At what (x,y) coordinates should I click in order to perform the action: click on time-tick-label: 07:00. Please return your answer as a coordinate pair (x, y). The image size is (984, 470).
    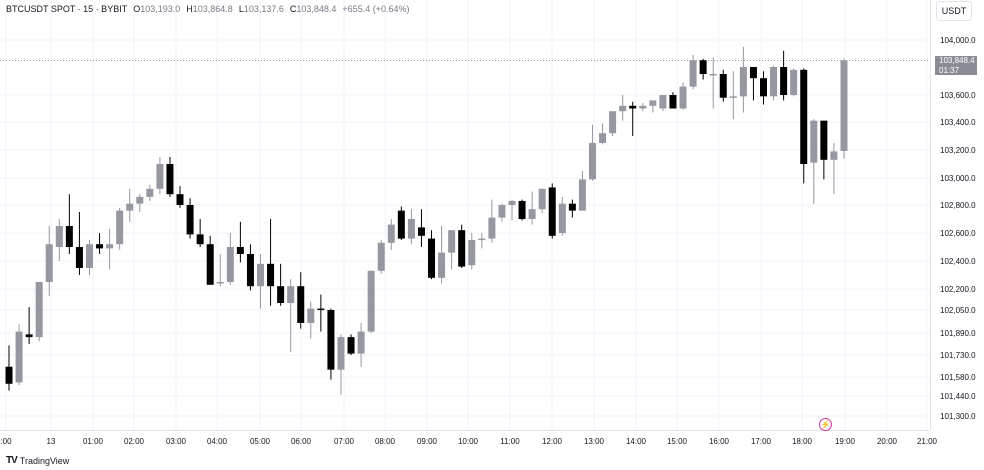
    Looking at the image, I should click on (344, 441).